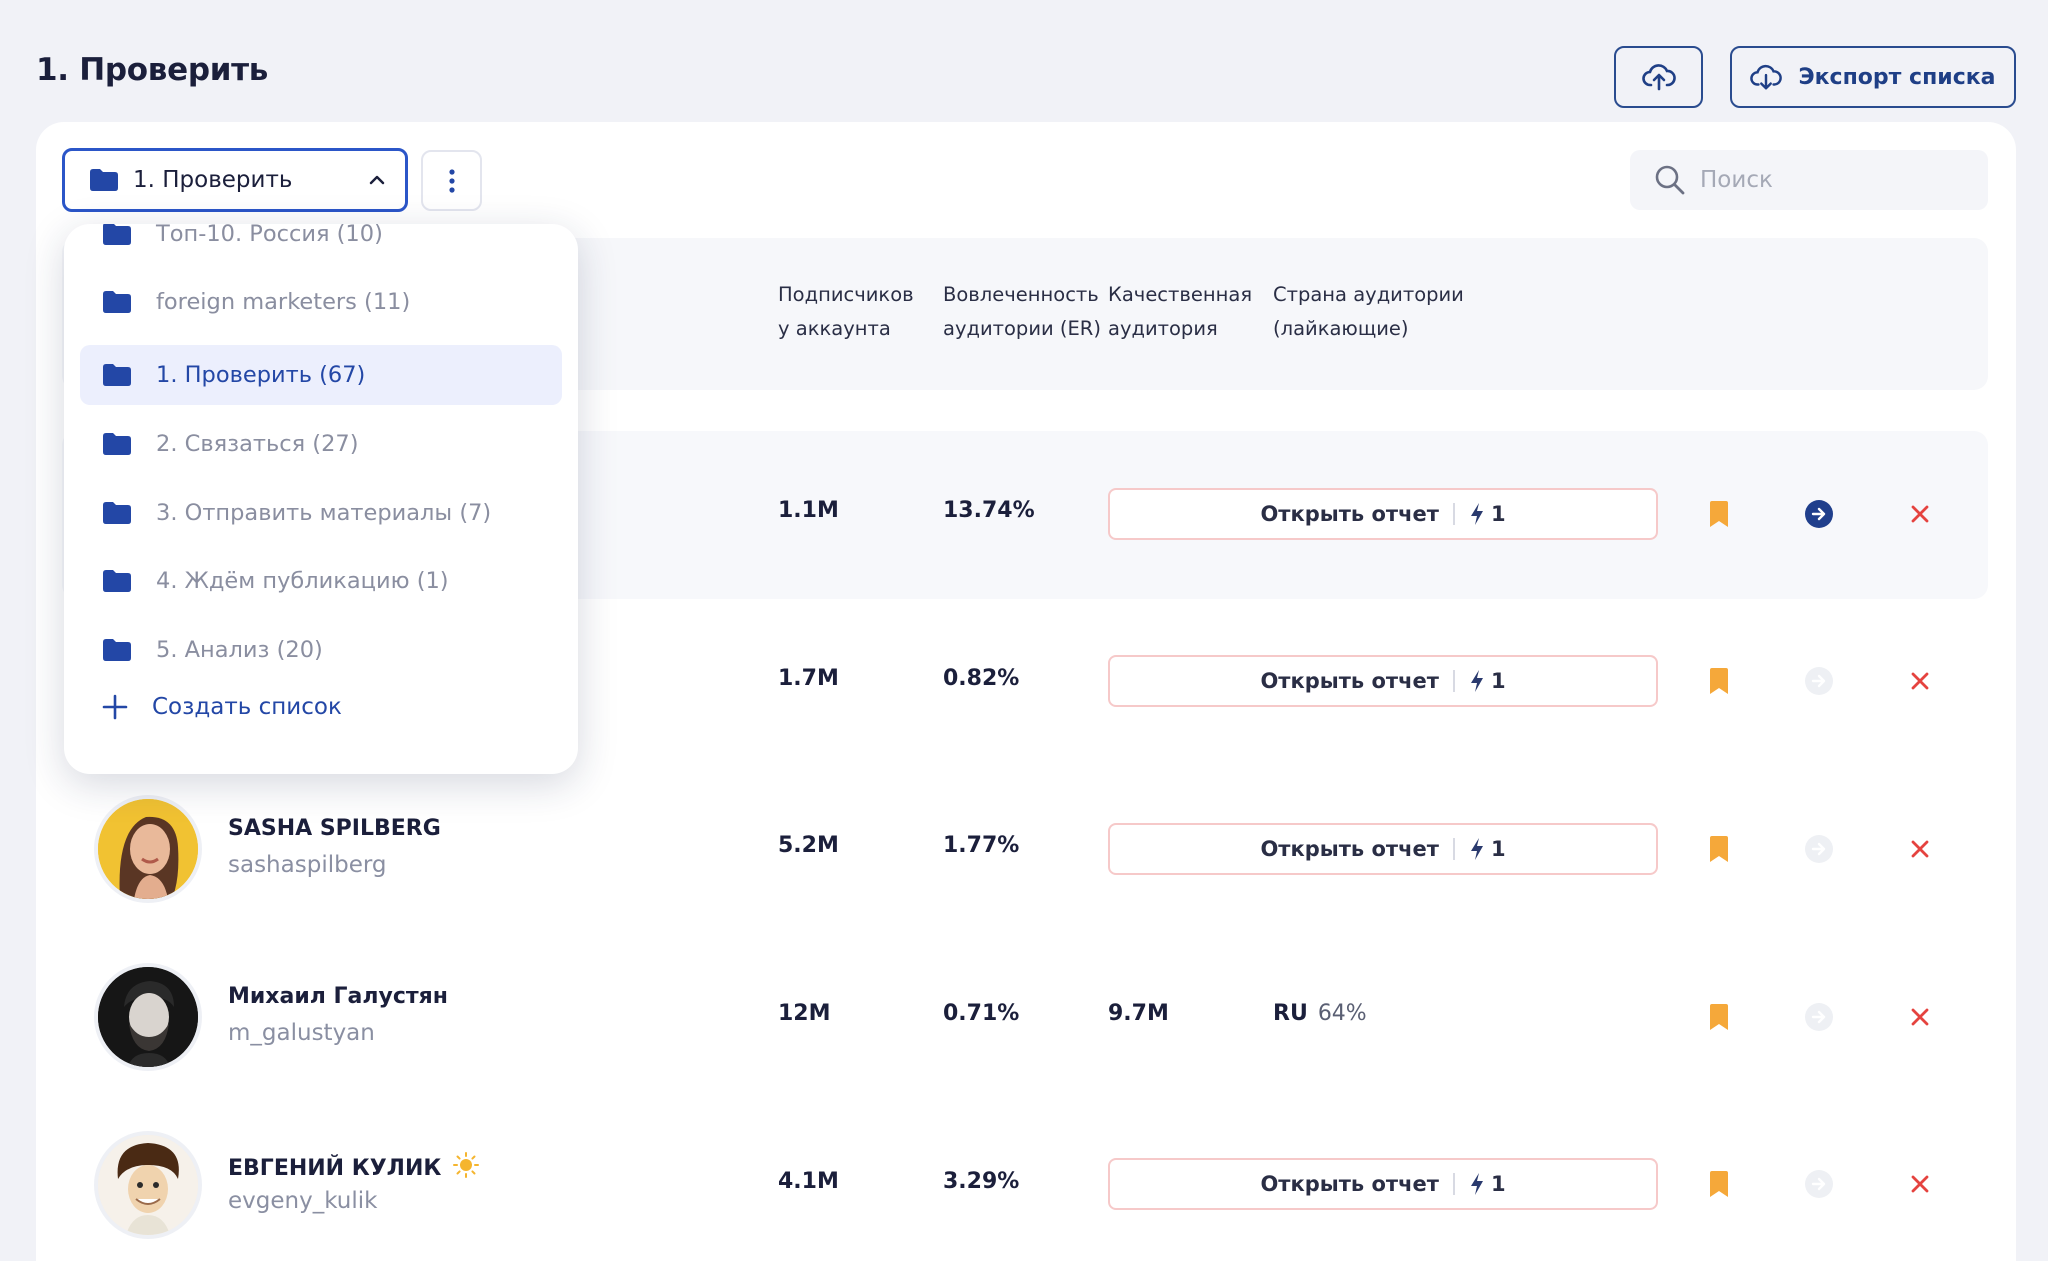 The image size is (2048, 1261). What do you see at coordinates (377, 180) in the screenshot?
I see `chevron-up-icon` at bounding box center [377, 180].